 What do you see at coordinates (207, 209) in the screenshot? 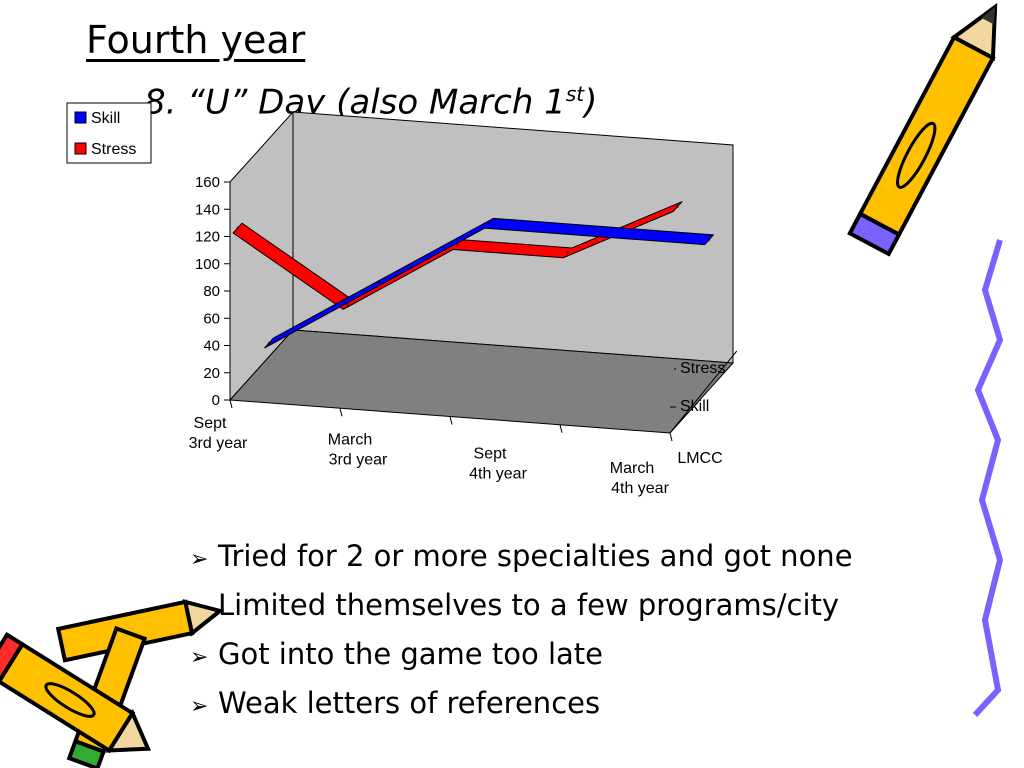
I see `y-tick-label: 140` at bounding box center [207, 209].